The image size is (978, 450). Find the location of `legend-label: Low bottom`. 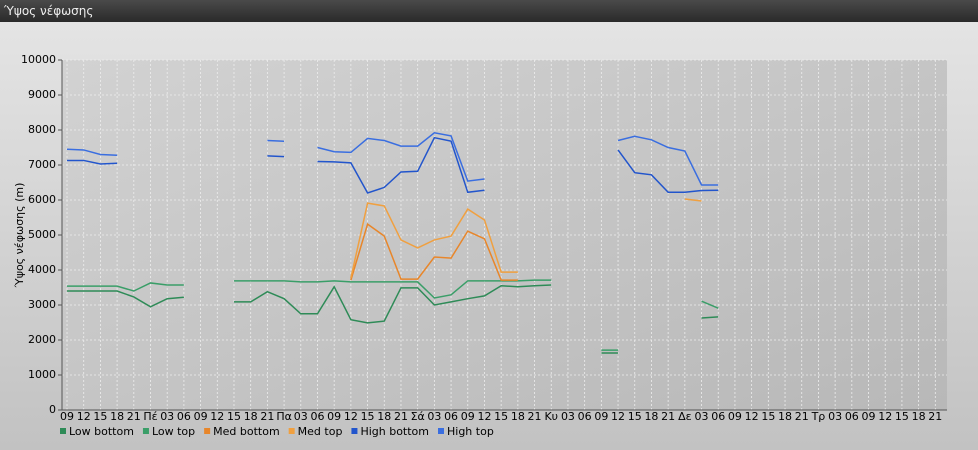

legend-label: Low bottom is located at coordinates (101, 431).